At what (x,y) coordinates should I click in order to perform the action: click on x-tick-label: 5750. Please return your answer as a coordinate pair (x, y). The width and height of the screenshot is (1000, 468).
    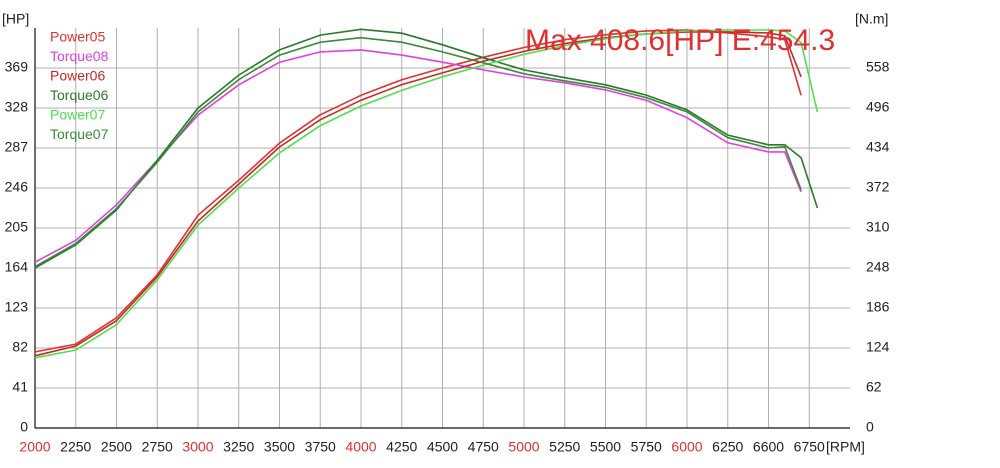
    Looking at the image, I should click on (646, 447).